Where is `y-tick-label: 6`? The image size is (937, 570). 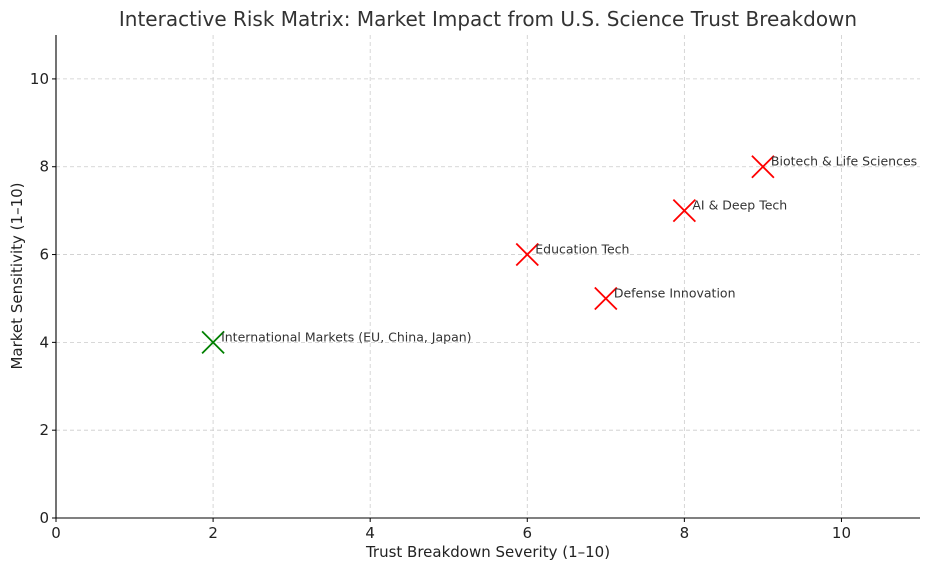 y-tick-label: 6 is located at coordinates (44, 255).